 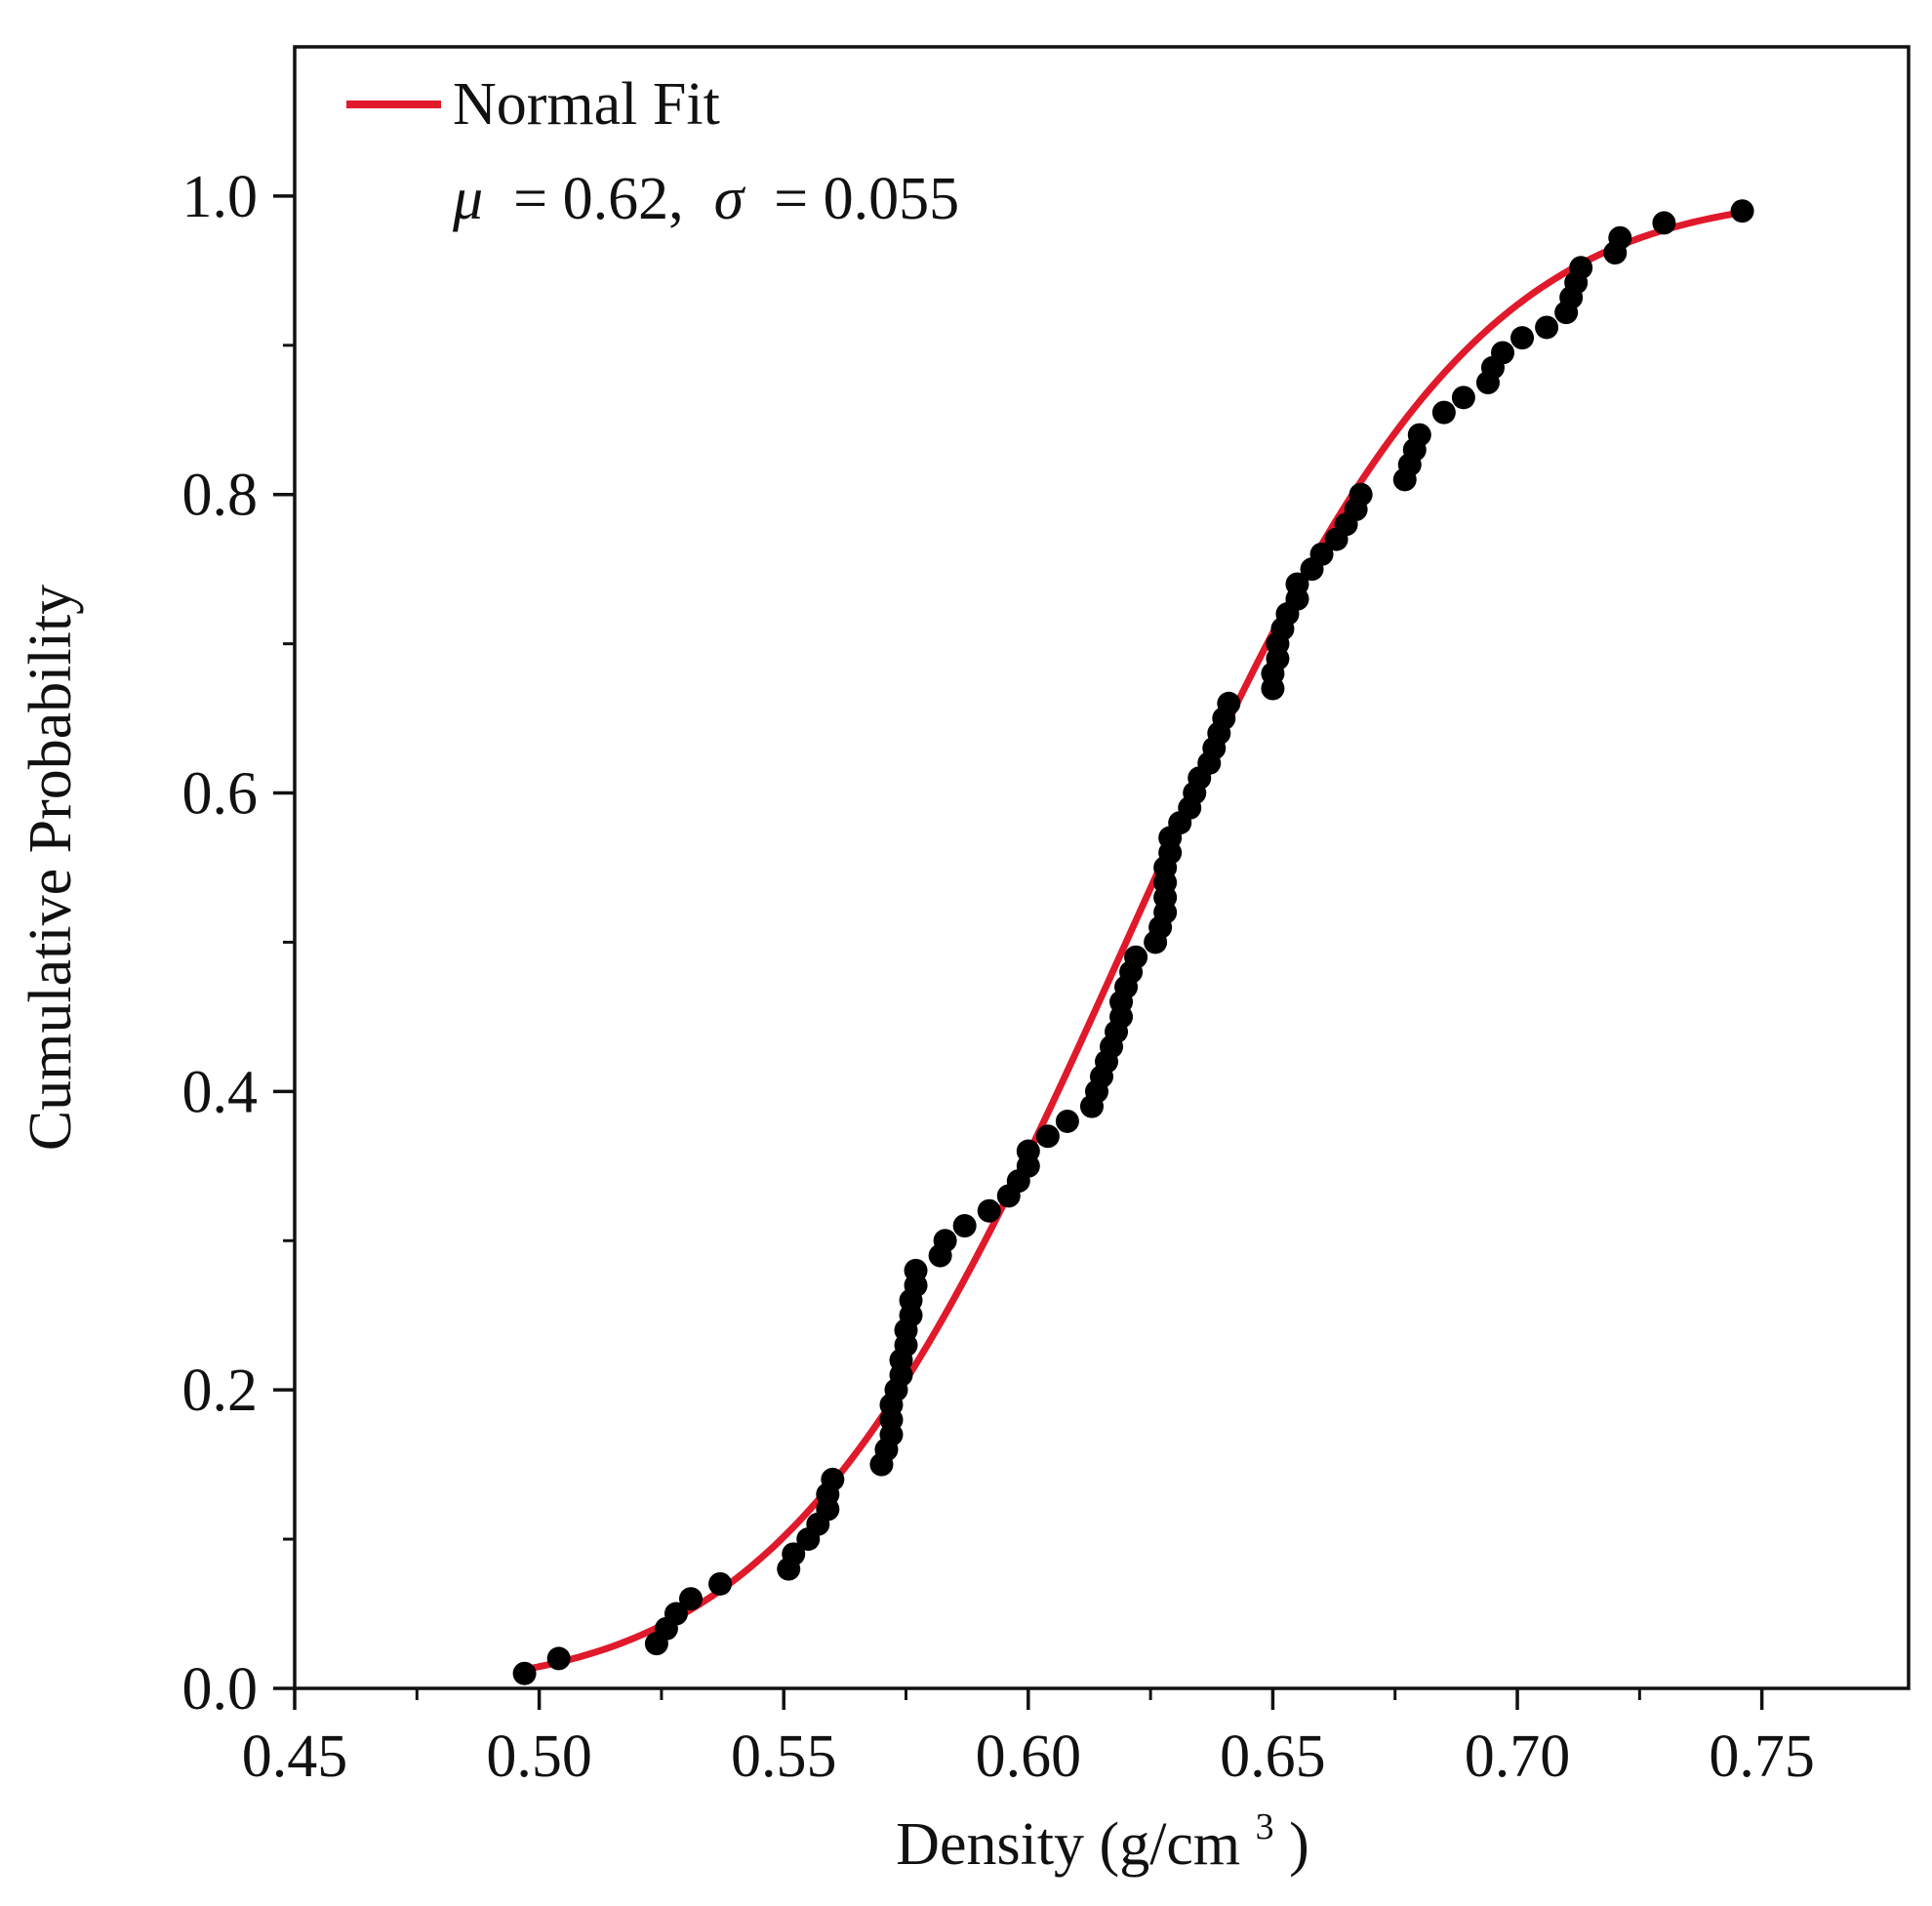 I want to click on mu-symbol: μ, so click(x=467, y=199).